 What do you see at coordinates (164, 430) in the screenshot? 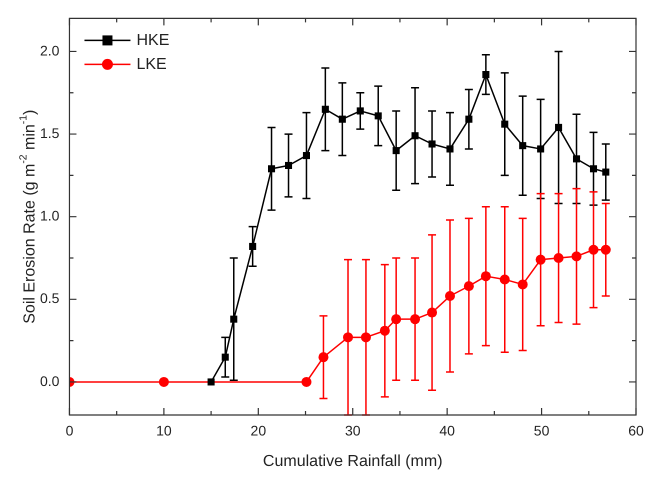
I see `x-tick-label: 10` at bounding box center [164, 430].